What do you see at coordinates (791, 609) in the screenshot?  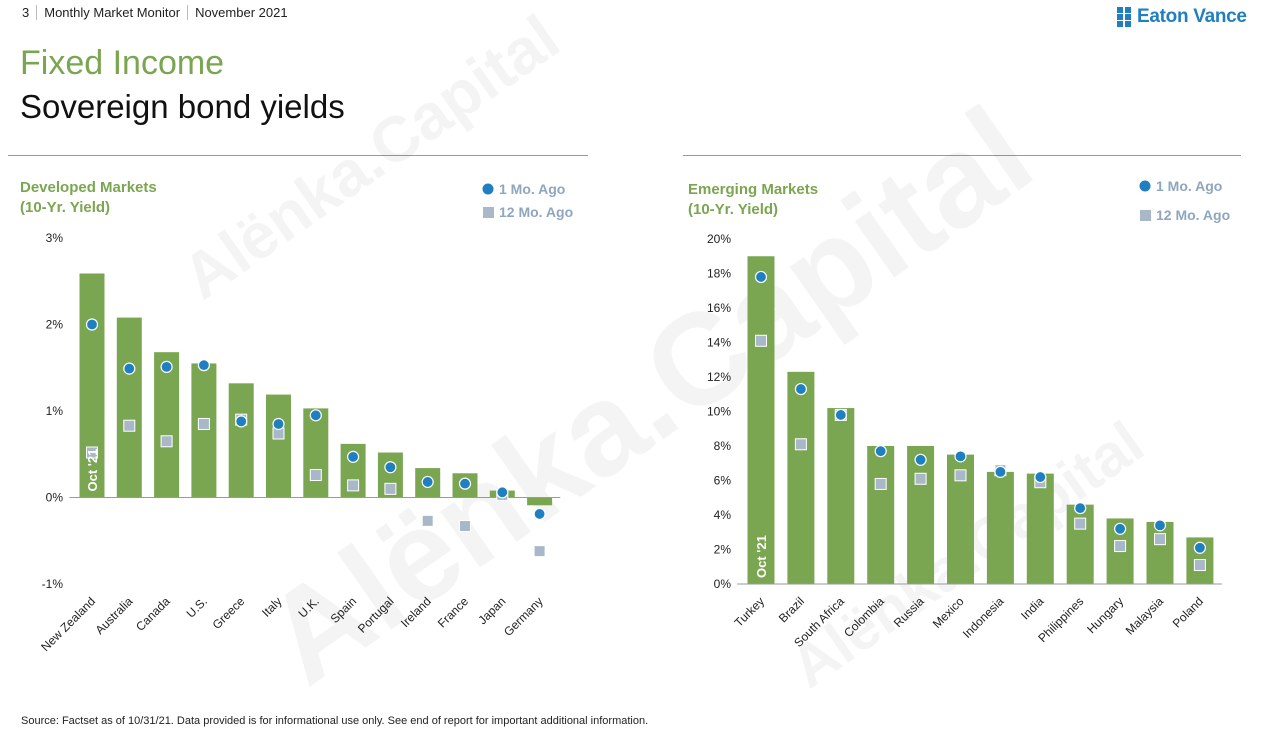 I see `x-category-label: Brazil` at bounding box center [791, 609].